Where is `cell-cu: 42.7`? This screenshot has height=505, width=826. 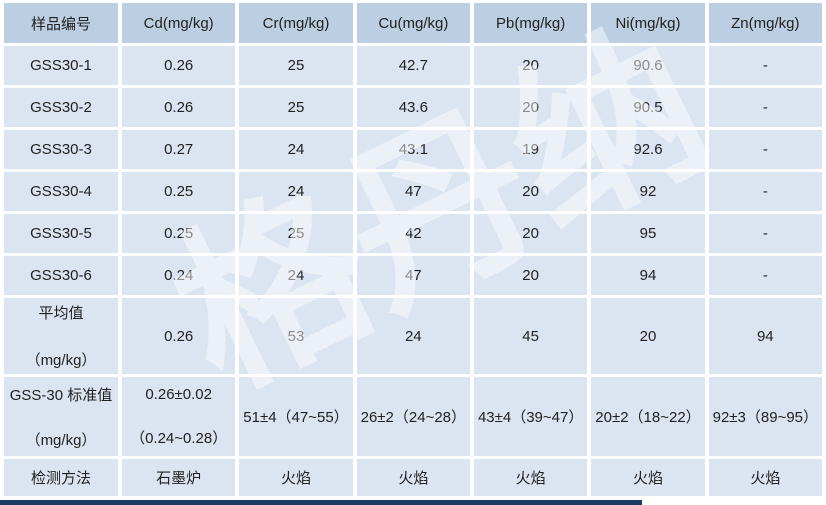 cell-cu: 42.7 is located at coordinates (413, 65).